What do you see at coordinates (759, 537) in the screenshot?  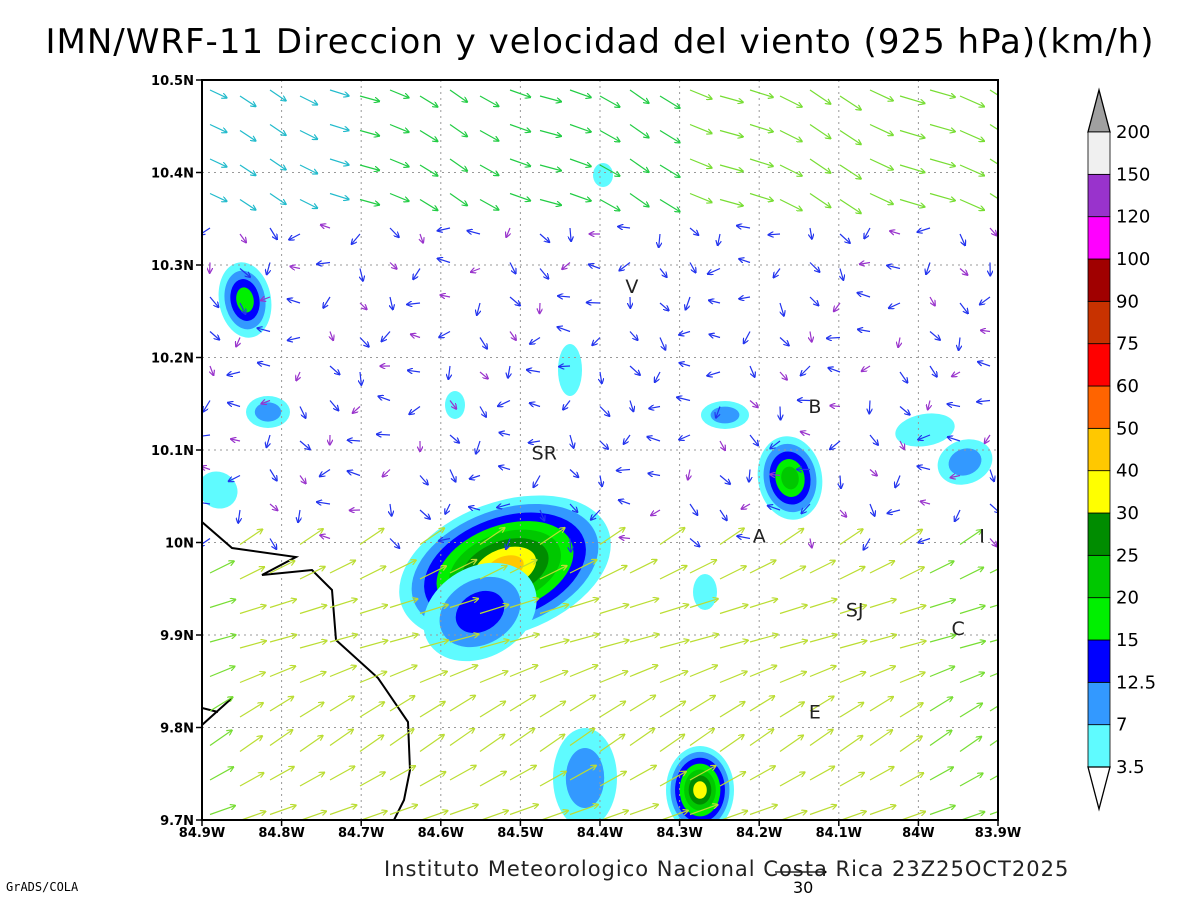 I see `city-label: A` at bounding box center [759, 537].